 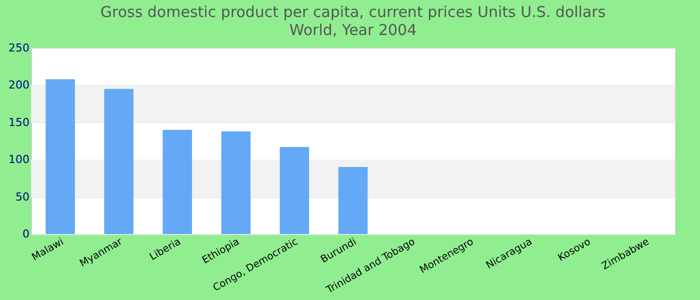 What do you see at coordinates (23, 197) in the screenshot?
I see `y-tick-label: 50` at bounding box center [23, 197].